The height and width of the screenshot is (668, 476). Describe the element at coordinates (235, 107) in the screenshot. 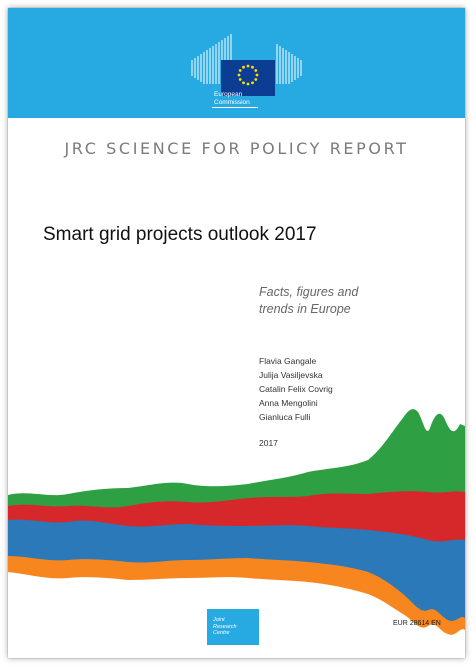

I see `logo-underline` at that location.